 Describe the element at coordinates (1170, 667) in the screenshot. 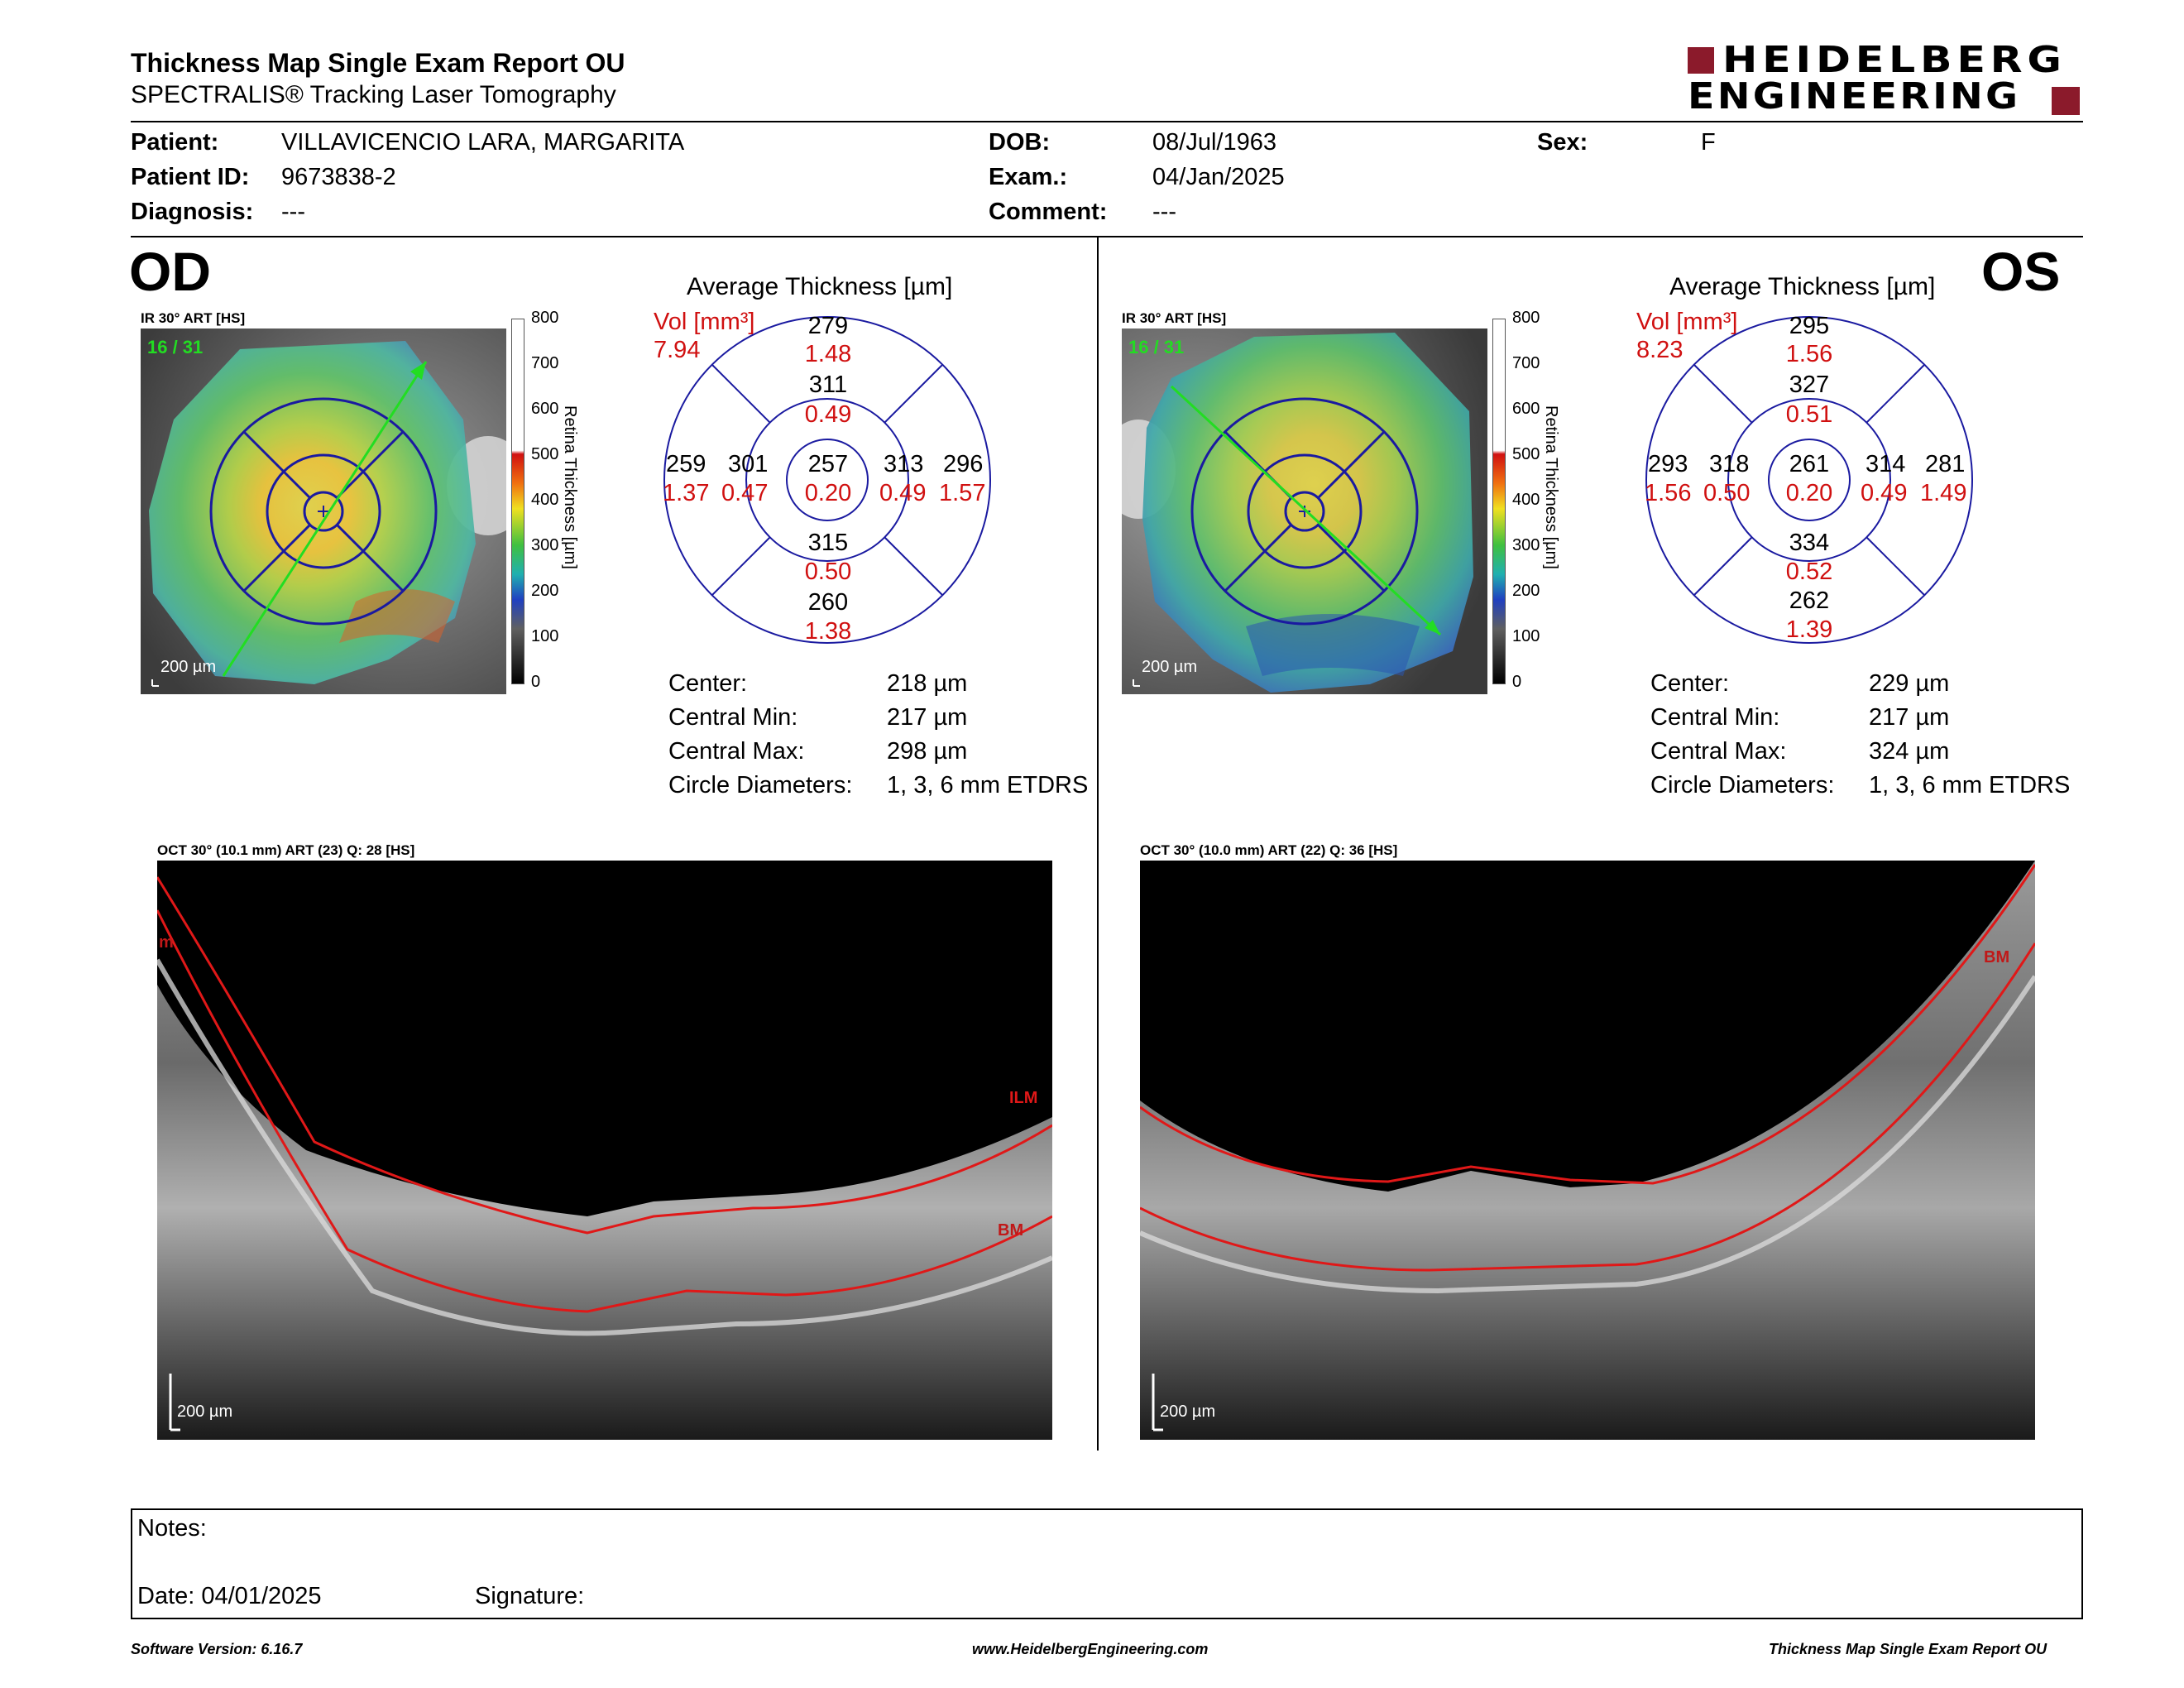

I see `os-fundus-scale: 200 µm` at that location.